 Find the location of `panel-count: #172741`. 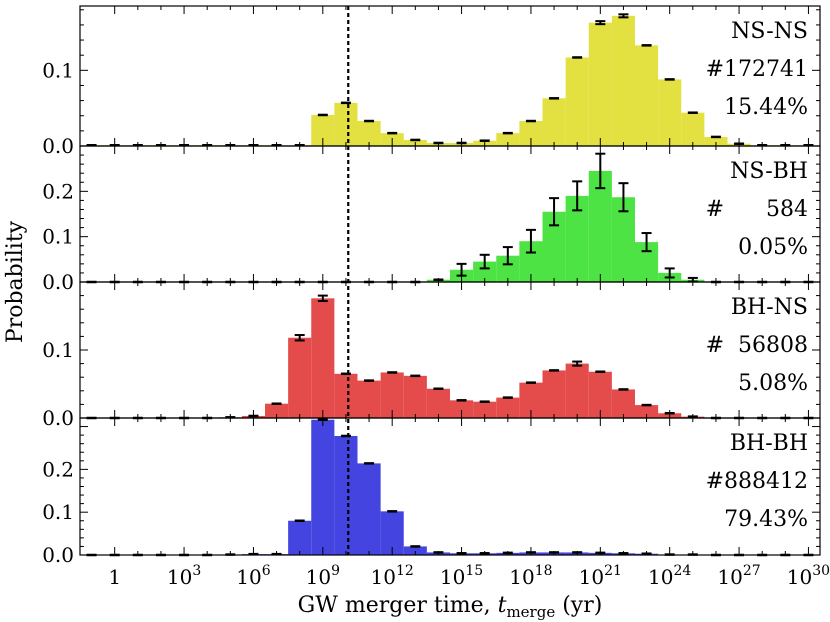

panel-count: #172741 is located at coordinates (757, 69).